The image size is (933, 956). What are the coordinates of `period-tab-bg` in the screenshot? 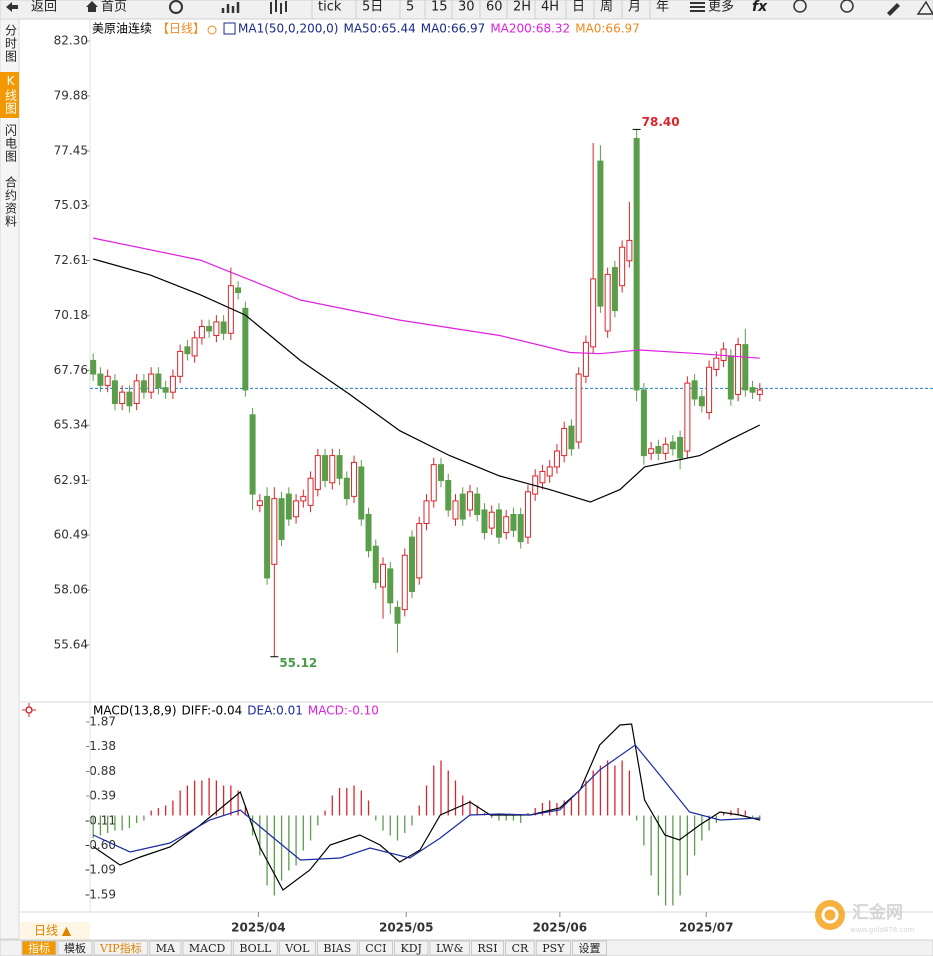 It's located at (55, 931).